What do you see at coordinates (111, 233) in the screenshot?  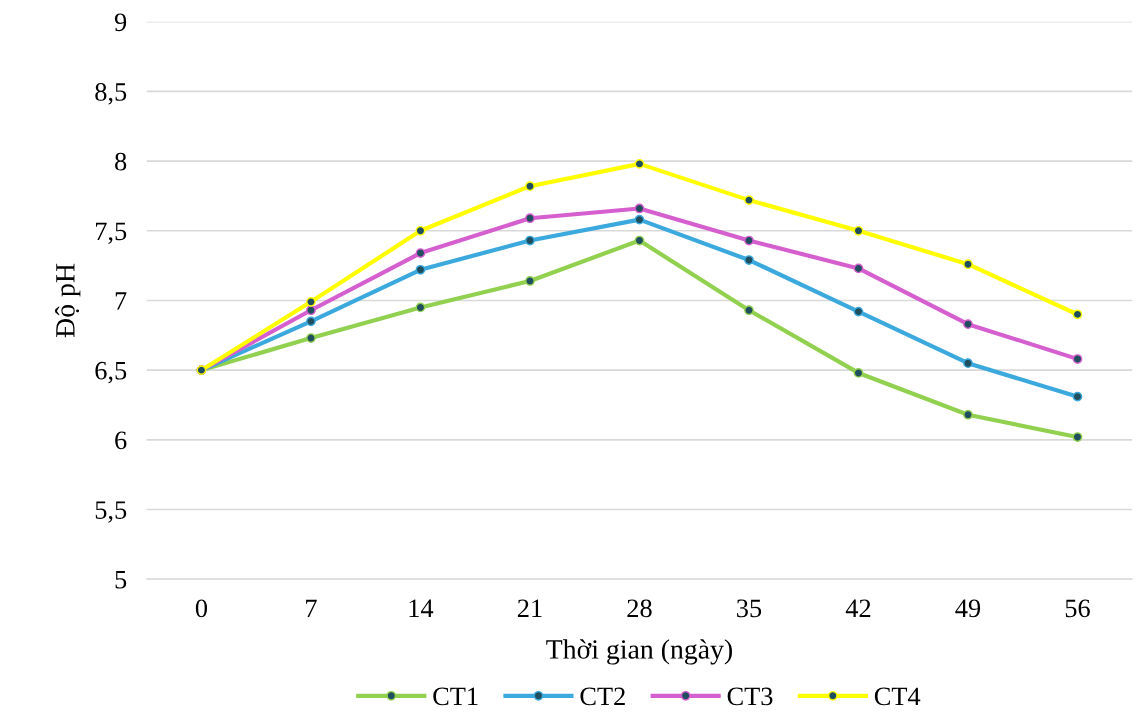 I see `y-tick-label: 7,5` at bounding box center [111, 233].